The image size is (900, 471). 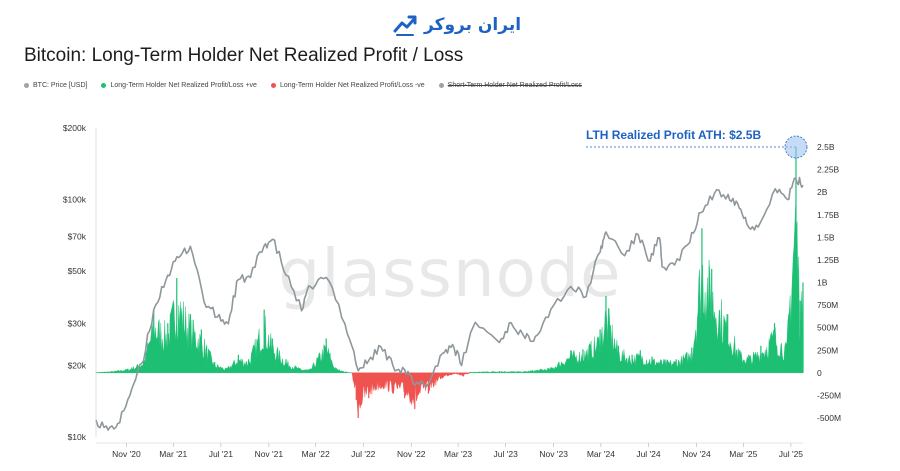 What do you see at coordinates (221, 454) in the screenshot?
I see `x-axis-tick-label: Jul '21` at bounding box center [221, 454].